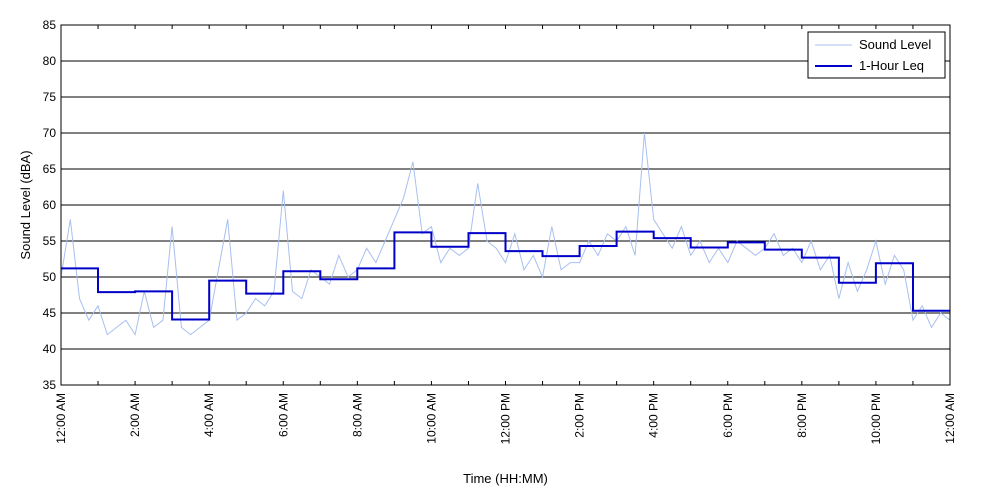  Describe the element at coordinates (50, 277) in the screenshot. I see `y-tick-label-50: 50` at that location.